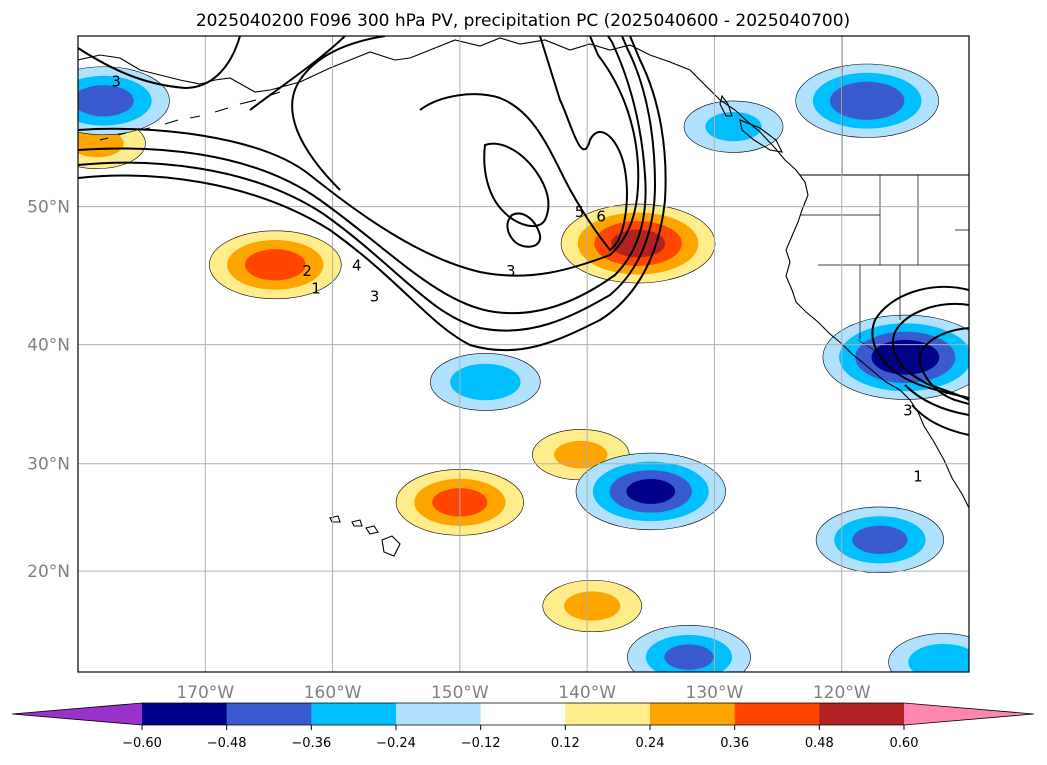 The image size is (1047, 765). I want to click on colorbar-label-7: 0.36, so click(734, 743).